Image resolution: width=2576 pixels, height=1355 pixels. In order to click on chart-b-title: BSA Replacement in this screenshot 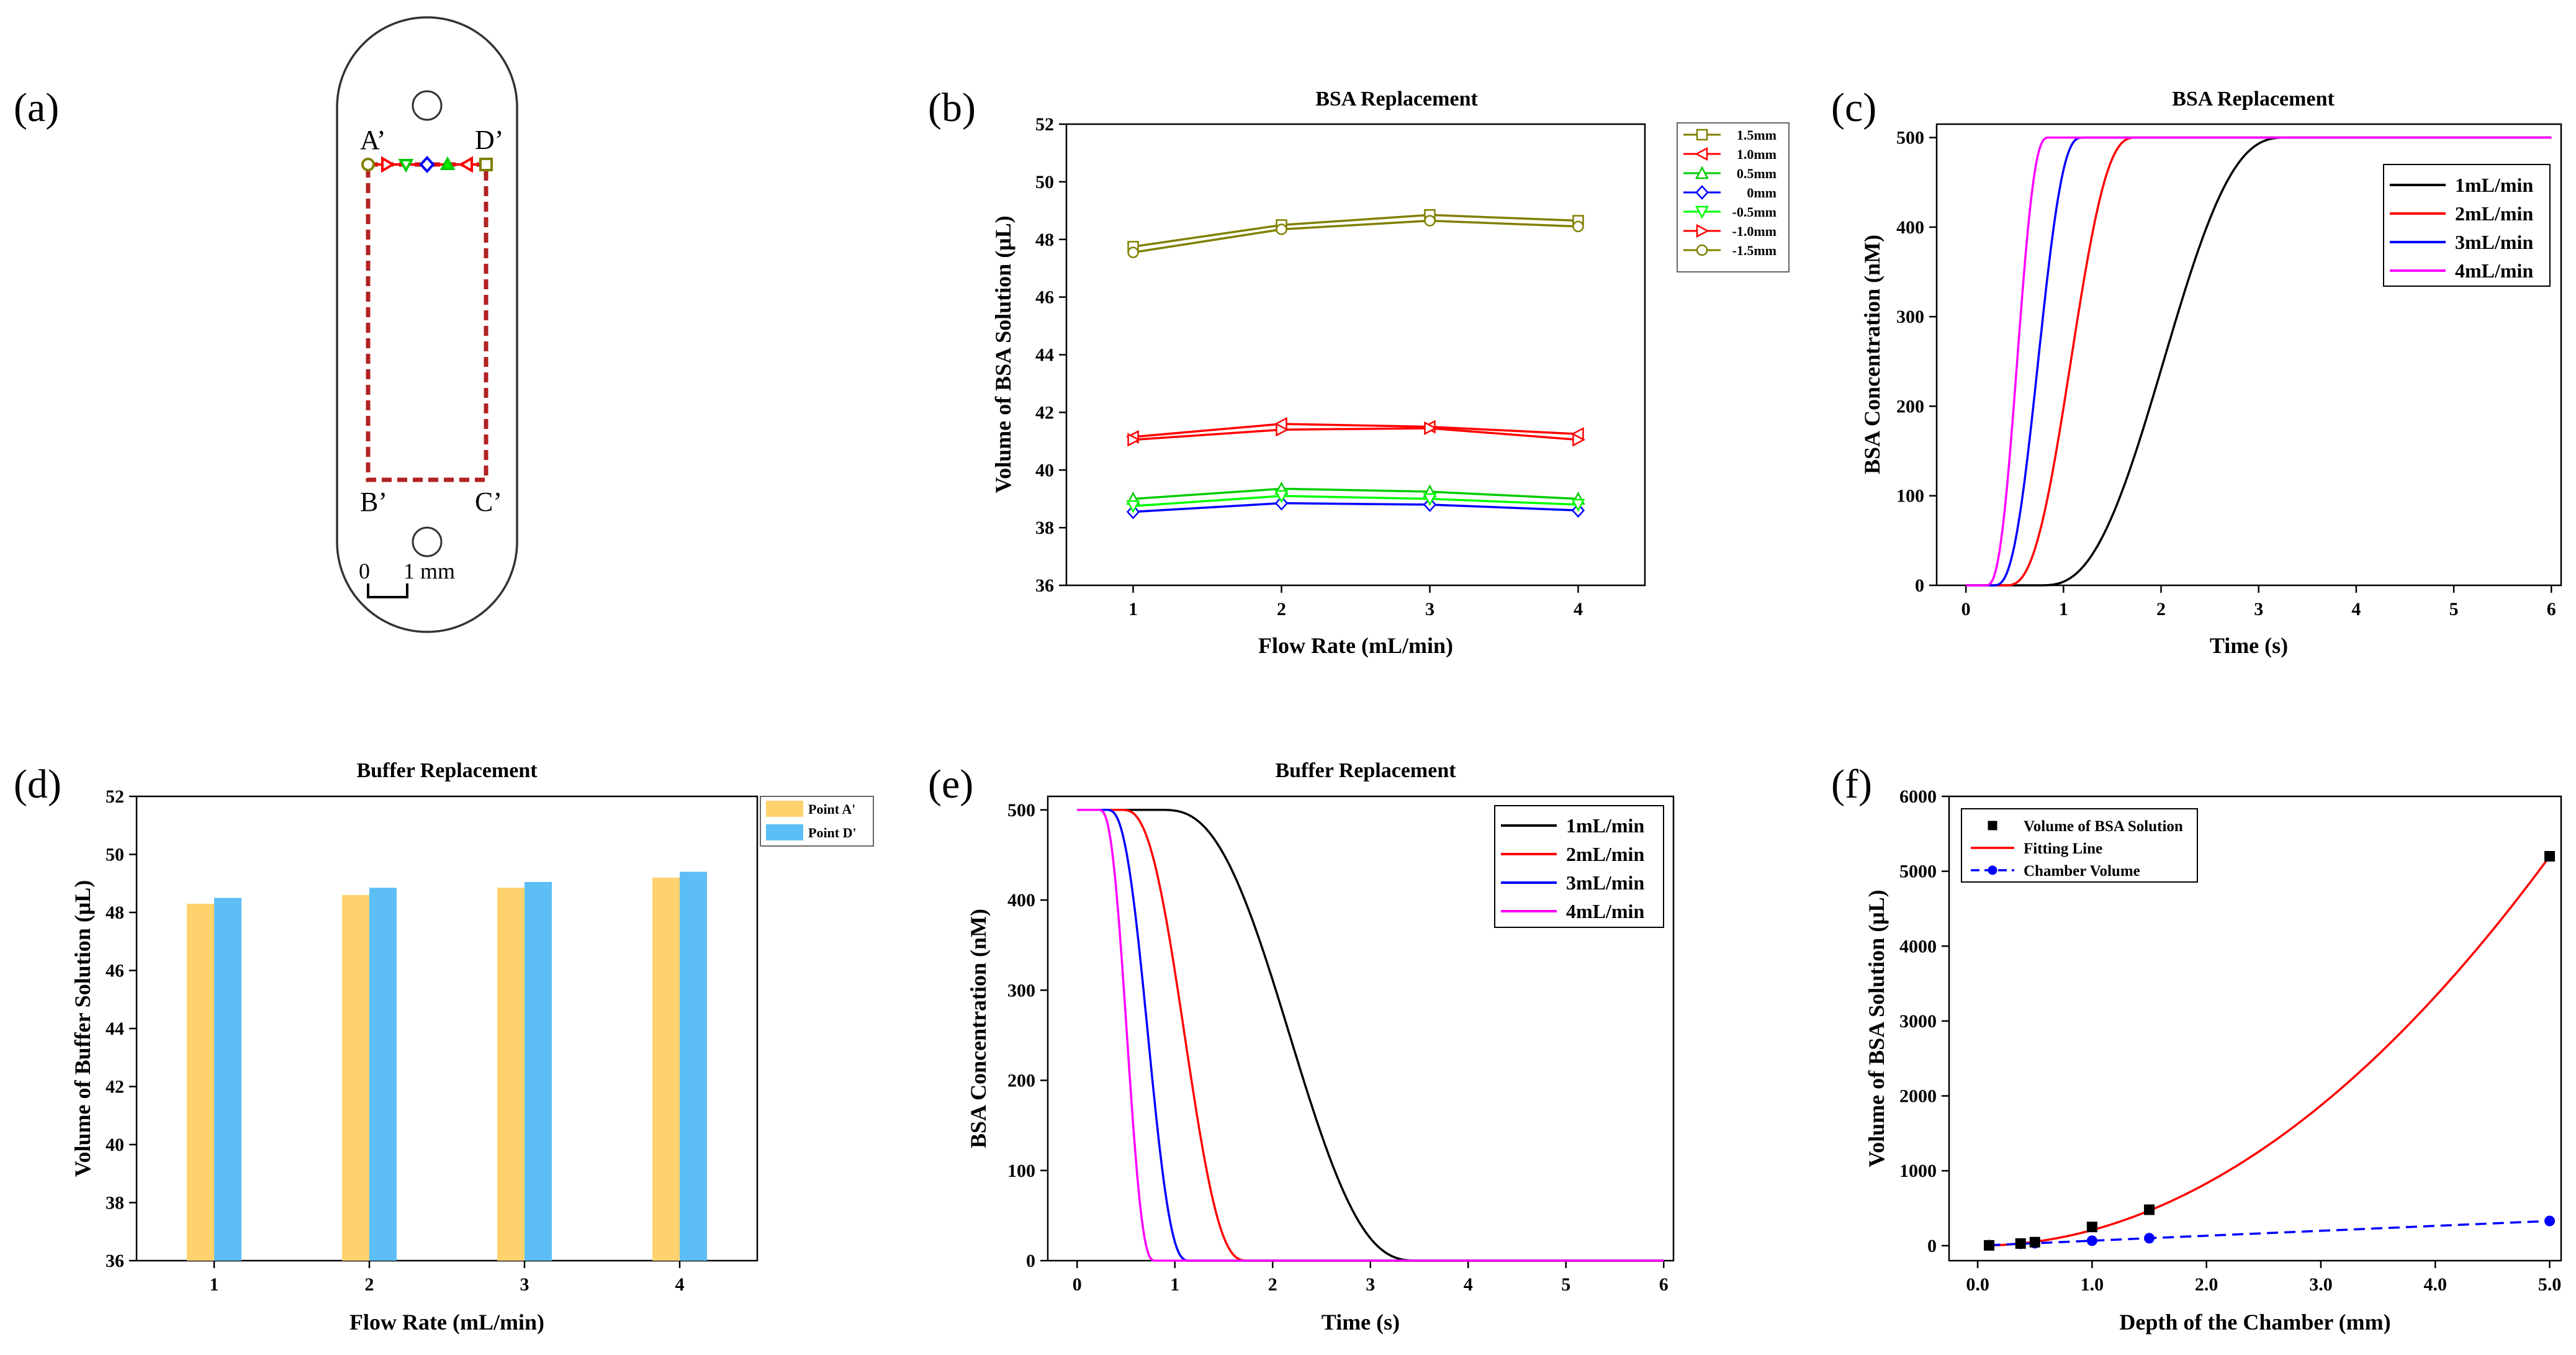, I will do `click(1396, 99)`.